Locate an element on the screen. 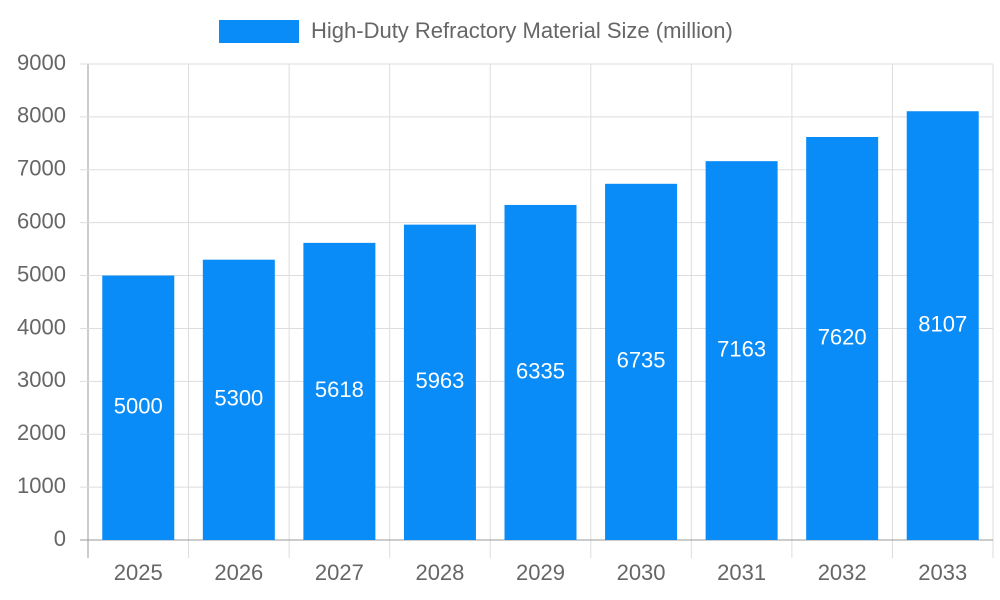  y-tick-label: 4000 is located at coordinates (41, 326).